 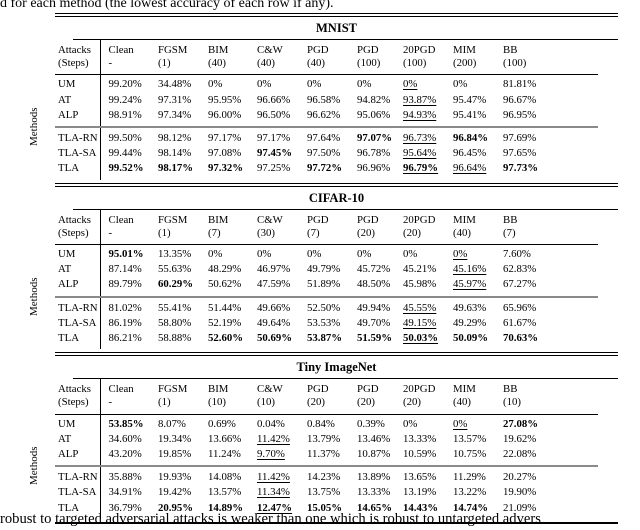 I want to click on accuracy-value: 11.37%, so click(x=323, y=454).